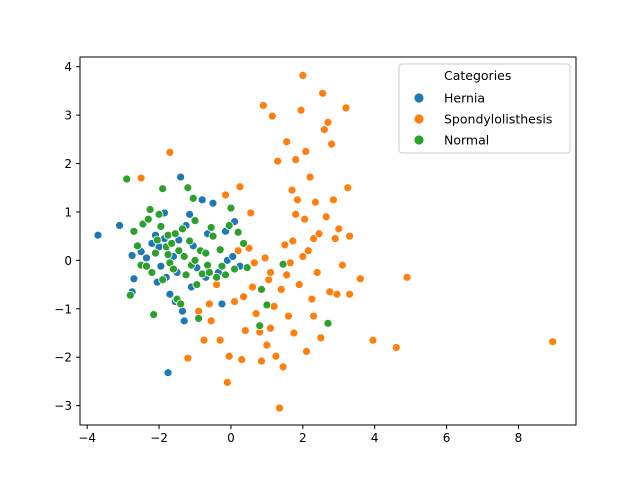  What do you see at coordinates (68, 164) in the screenshot?
I see `y-tick-label: 2` at bounding box center [68, 164].